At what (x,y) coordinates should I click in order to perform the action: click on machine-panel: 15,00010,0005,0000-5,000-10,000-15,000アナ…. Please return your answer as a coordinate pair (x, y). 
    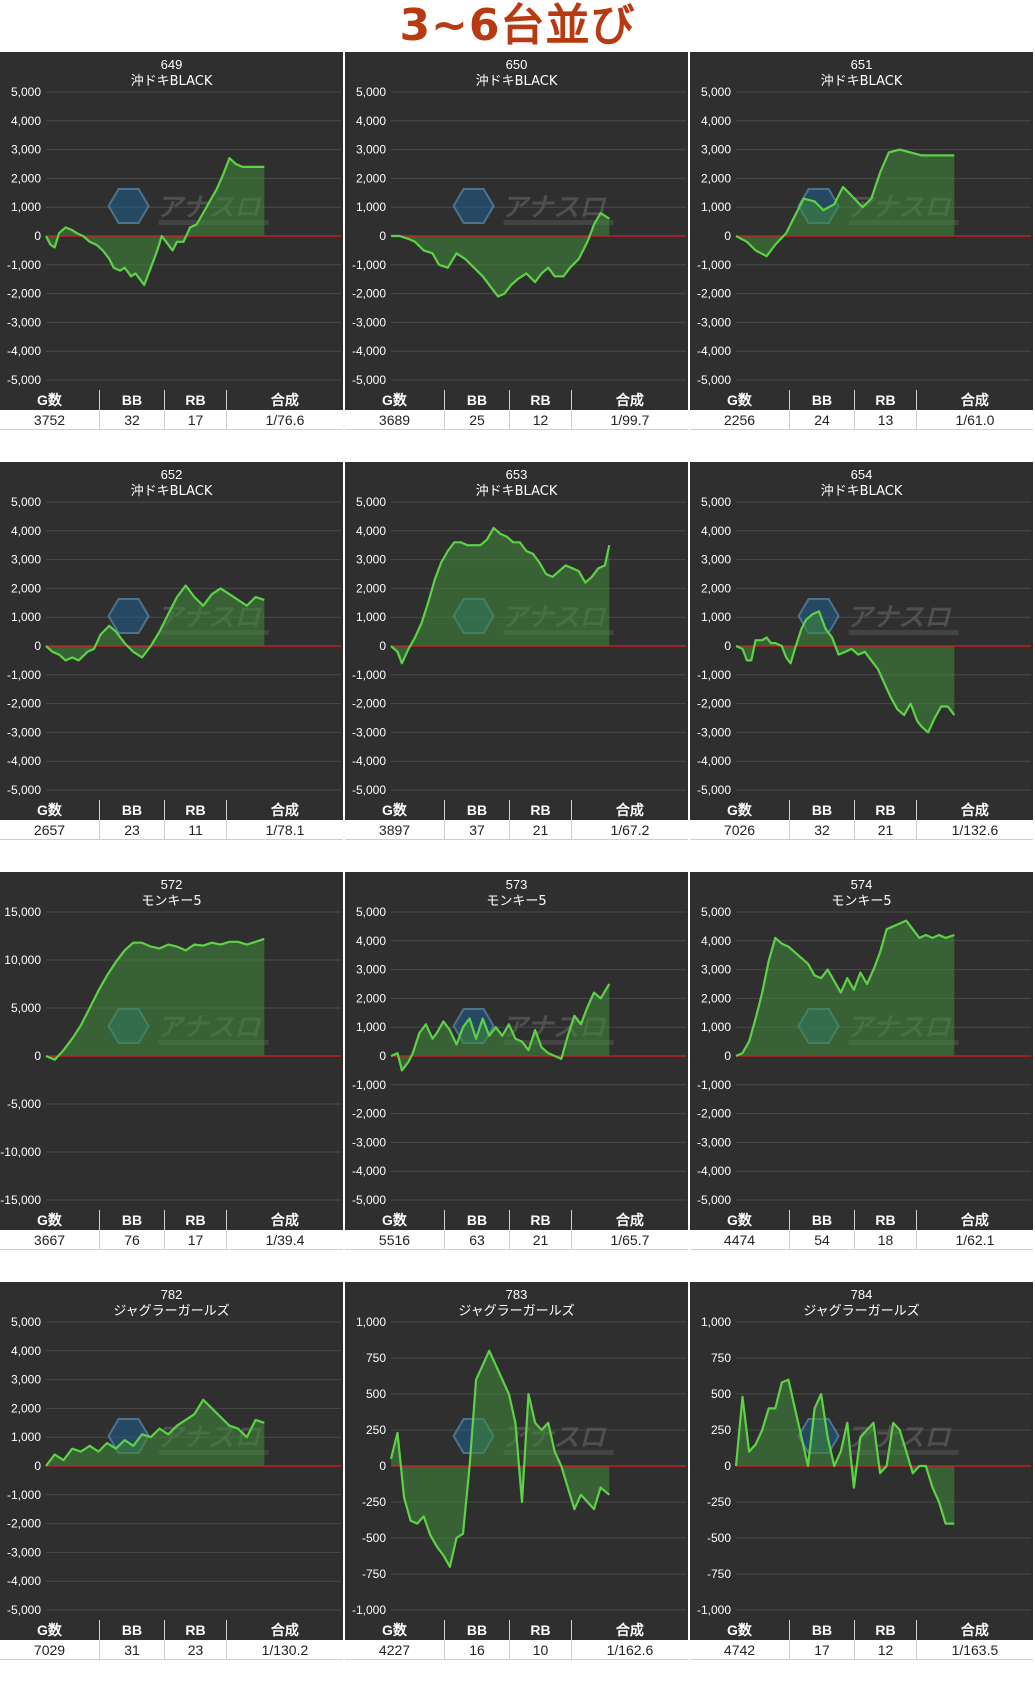
    Looking at the image, I should click on (171, 1061).